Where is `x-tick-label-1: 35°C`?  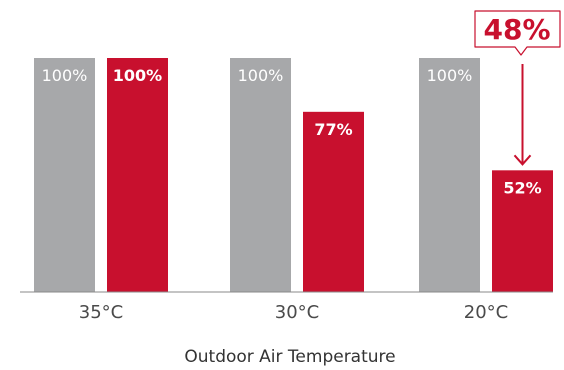 x-tick-label-1: 35°C is located at coordinates (101, 312).